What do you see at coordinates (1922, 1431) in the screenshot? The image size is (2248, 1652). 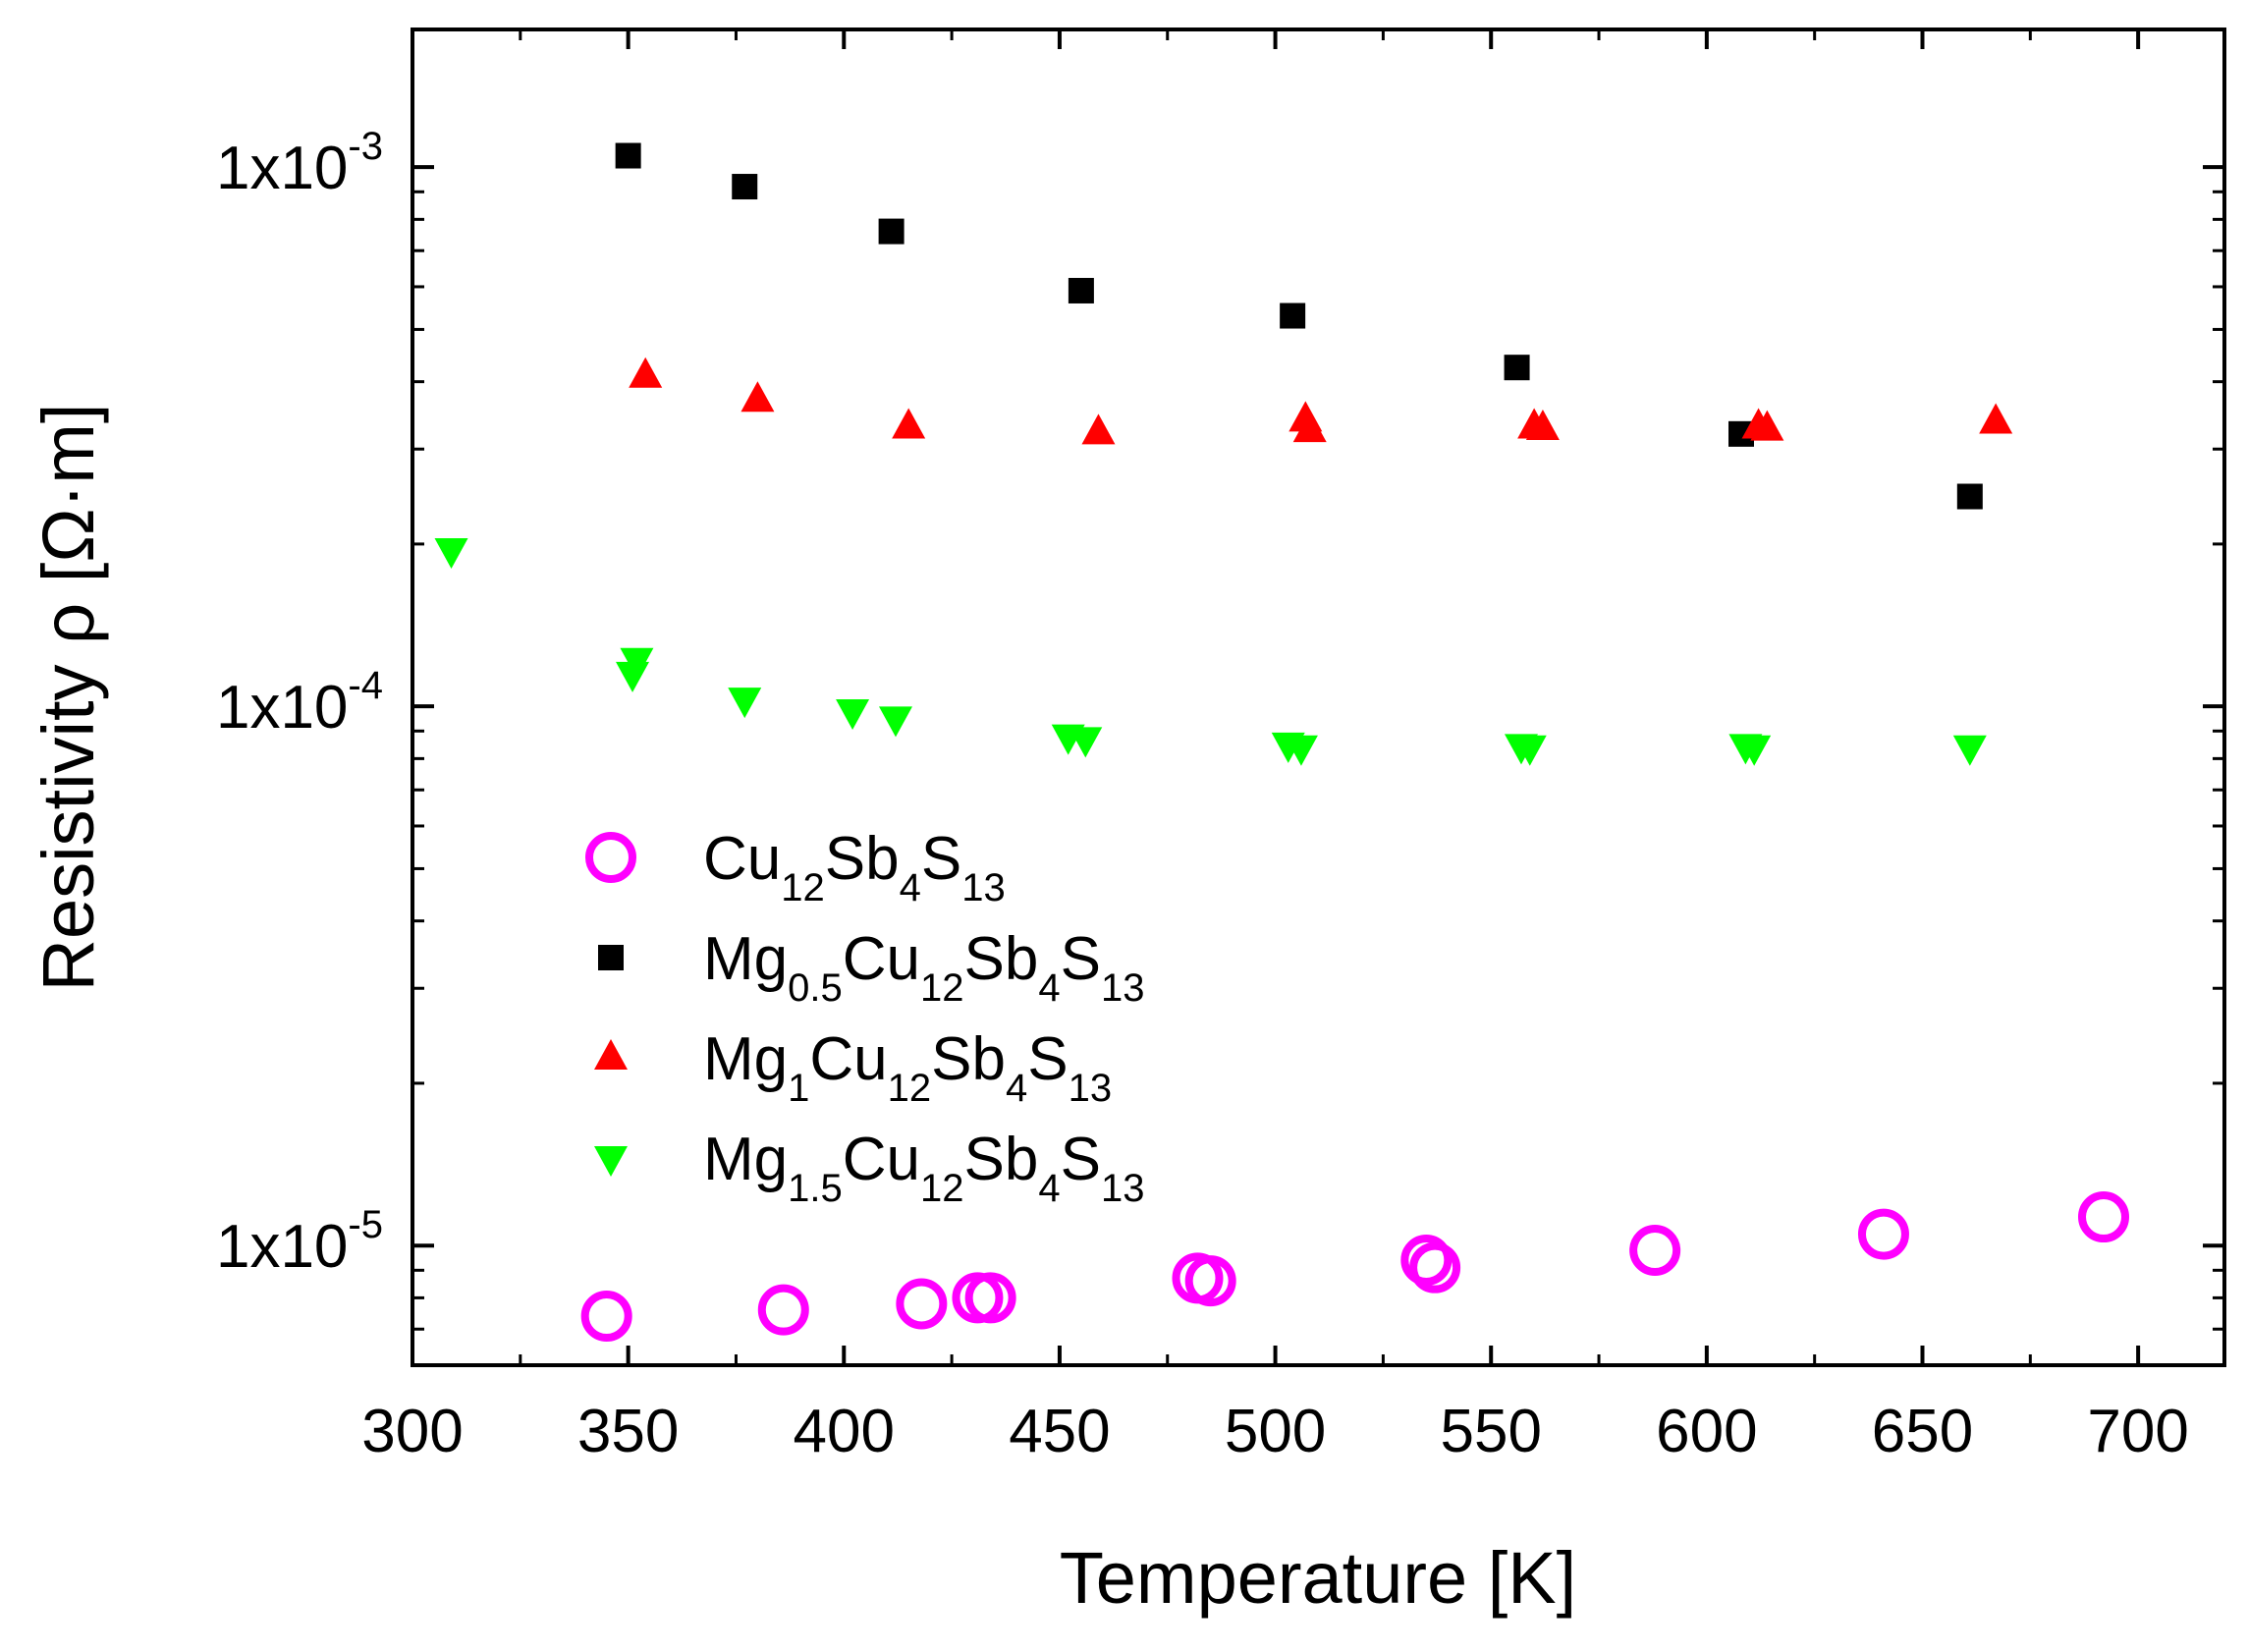 I see `x-tick-label: 650` at bounding box center [1922, 1431].